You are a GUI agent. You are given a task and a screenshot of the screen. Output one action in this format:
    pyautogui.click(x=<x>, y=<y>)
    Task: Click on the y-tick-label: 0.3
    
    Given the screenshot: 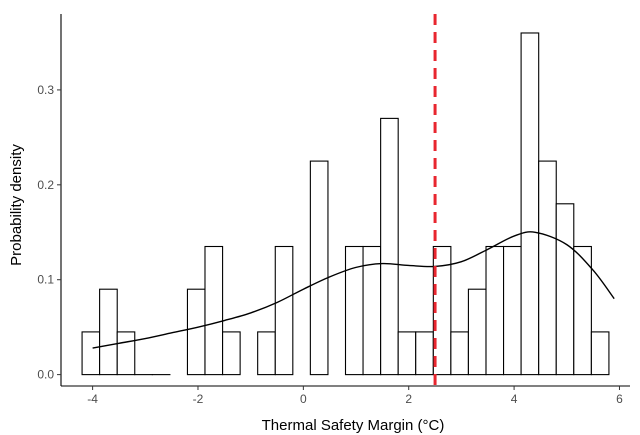 What is the action you would take?
    pyautogui.click(x=45, y=90)
    